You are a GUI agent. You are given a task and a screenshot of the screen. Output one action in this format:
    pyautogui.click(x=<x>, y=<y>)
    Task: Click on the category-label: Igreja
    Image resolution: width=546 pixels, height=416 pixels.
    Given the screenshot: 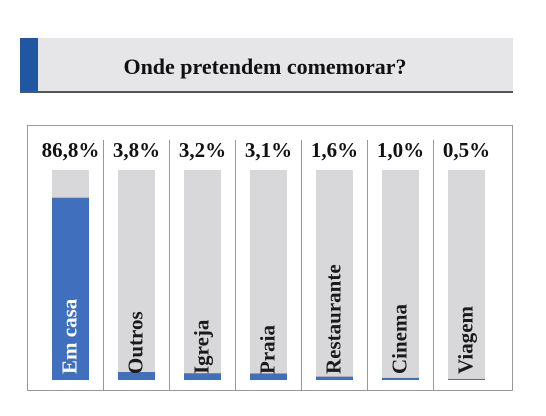 What is the action you would take?
    pyautogui.click(x=201, y=346)
    